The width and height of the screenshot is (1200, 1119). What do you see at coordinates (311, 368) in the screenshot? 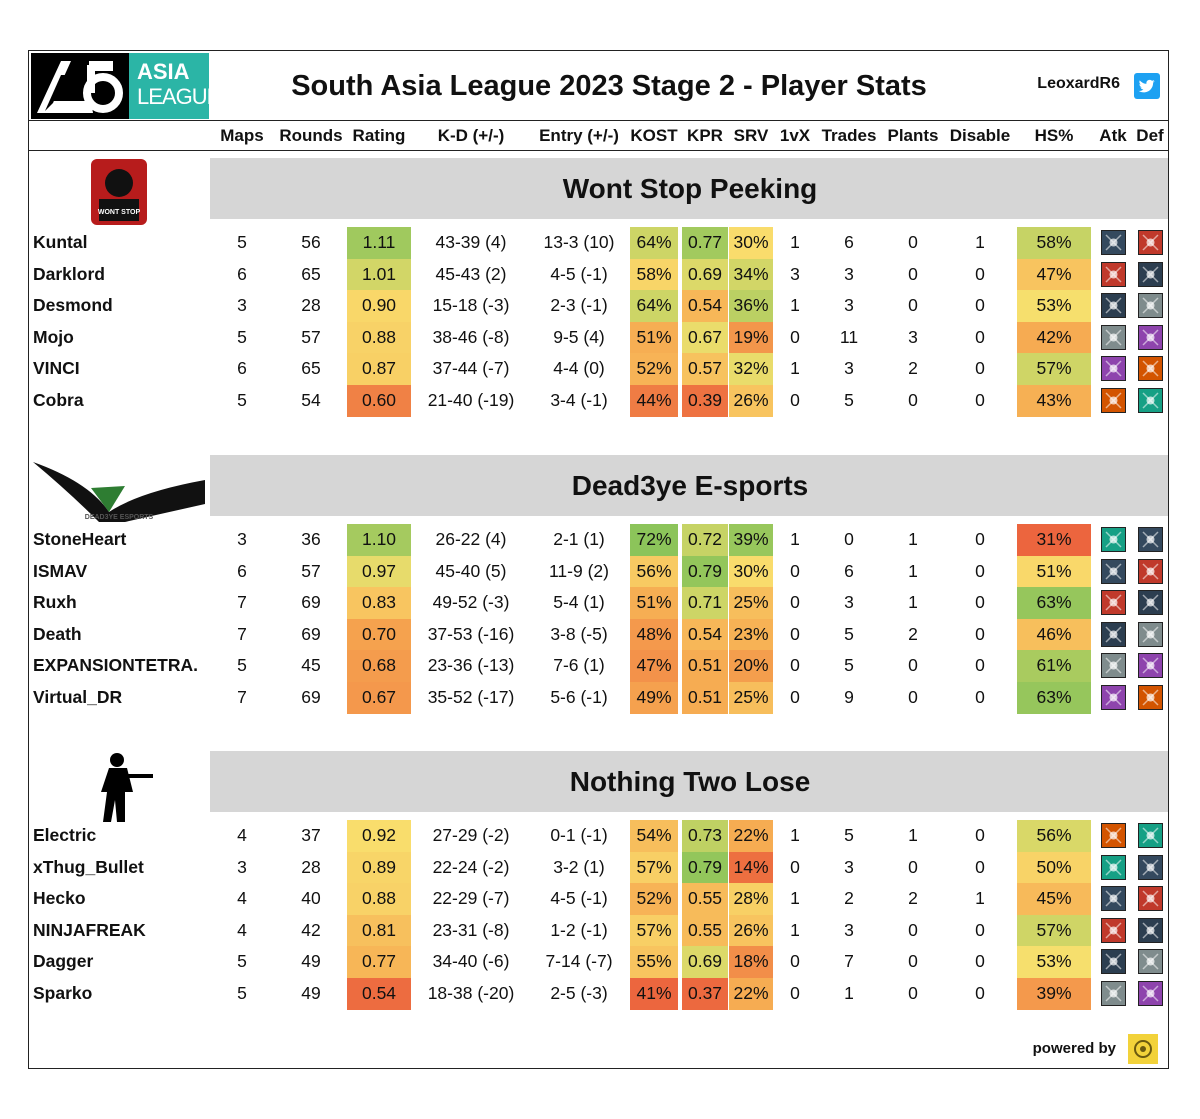
I see `stat-rounds: 65` at bounding box center [311, 368].